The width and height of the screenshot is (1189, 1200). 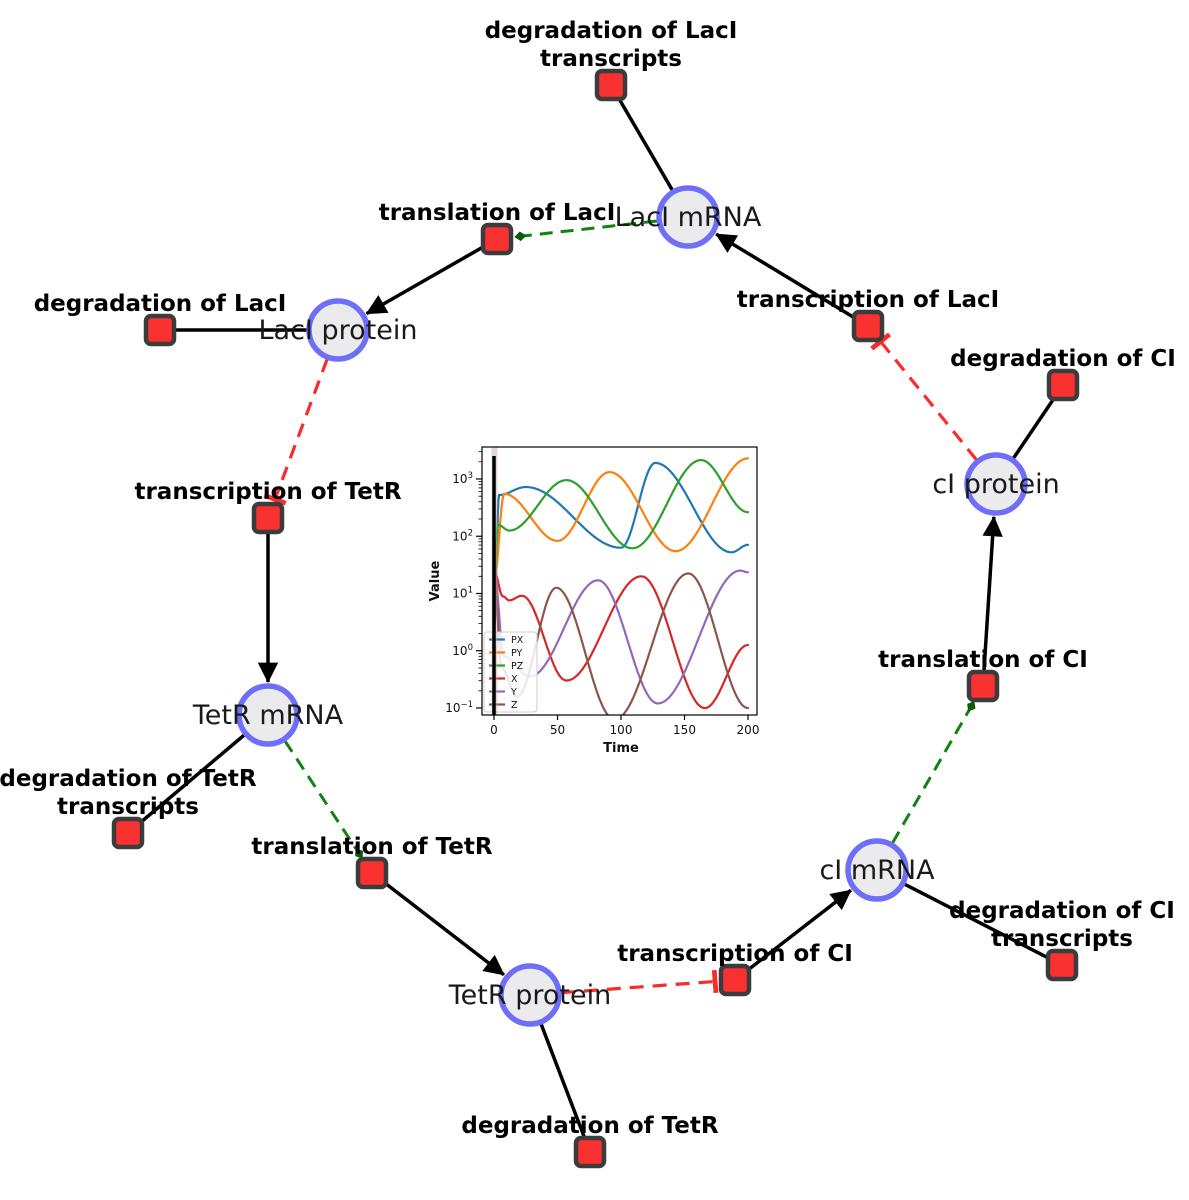 I want to click on inset-chart: PX PY PZ X Y Z 103 102 101 100 10−1, so click(x=593, y=601).